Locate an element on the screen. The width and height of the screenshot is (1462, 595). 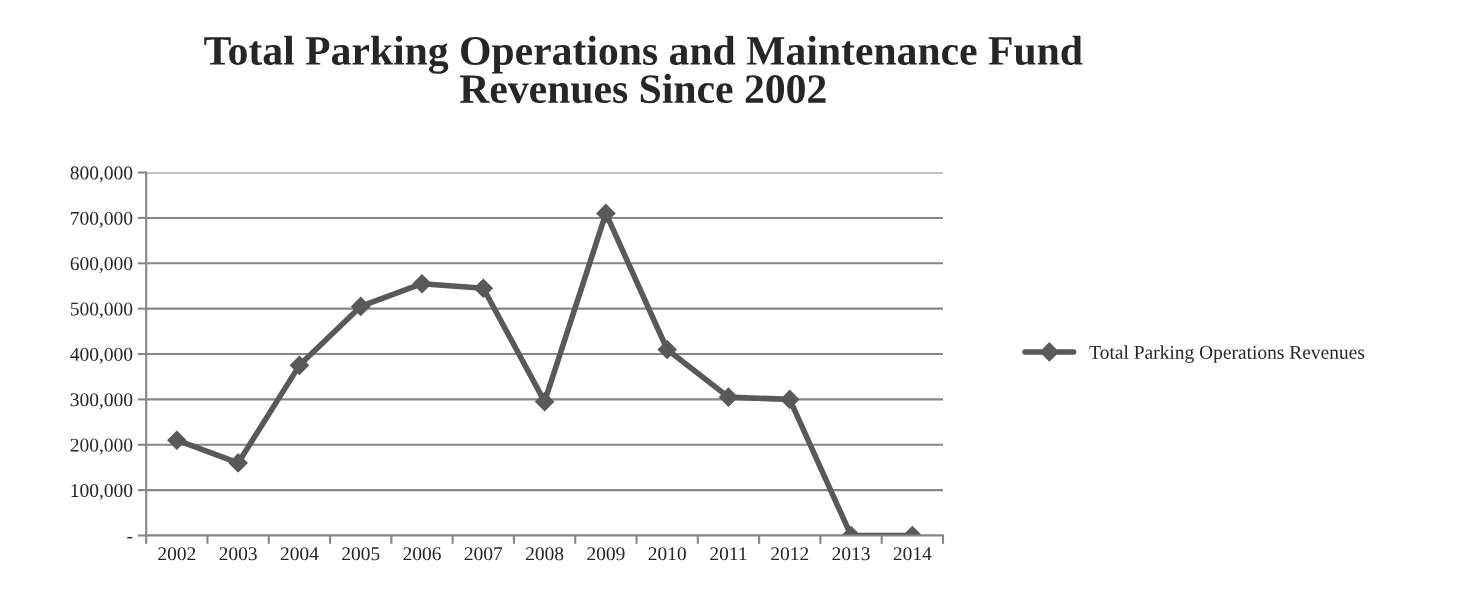
x-tick-label: 2008 is located at coordinates (545, 554).